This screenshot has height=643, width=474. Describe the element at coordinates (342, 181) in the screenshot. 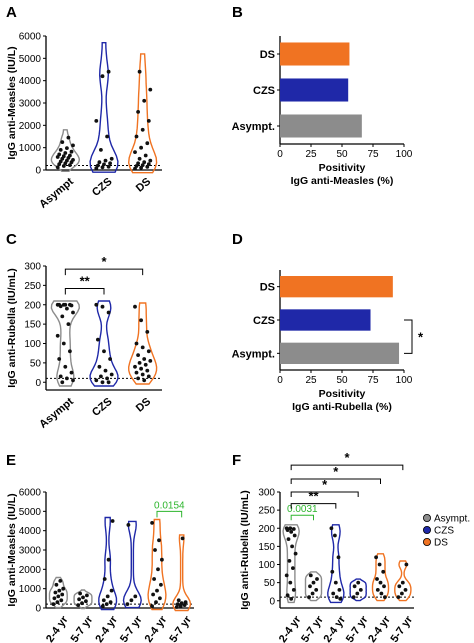

I see `x-axis-title-line2: IgG anti-Measles (%)` at that location.